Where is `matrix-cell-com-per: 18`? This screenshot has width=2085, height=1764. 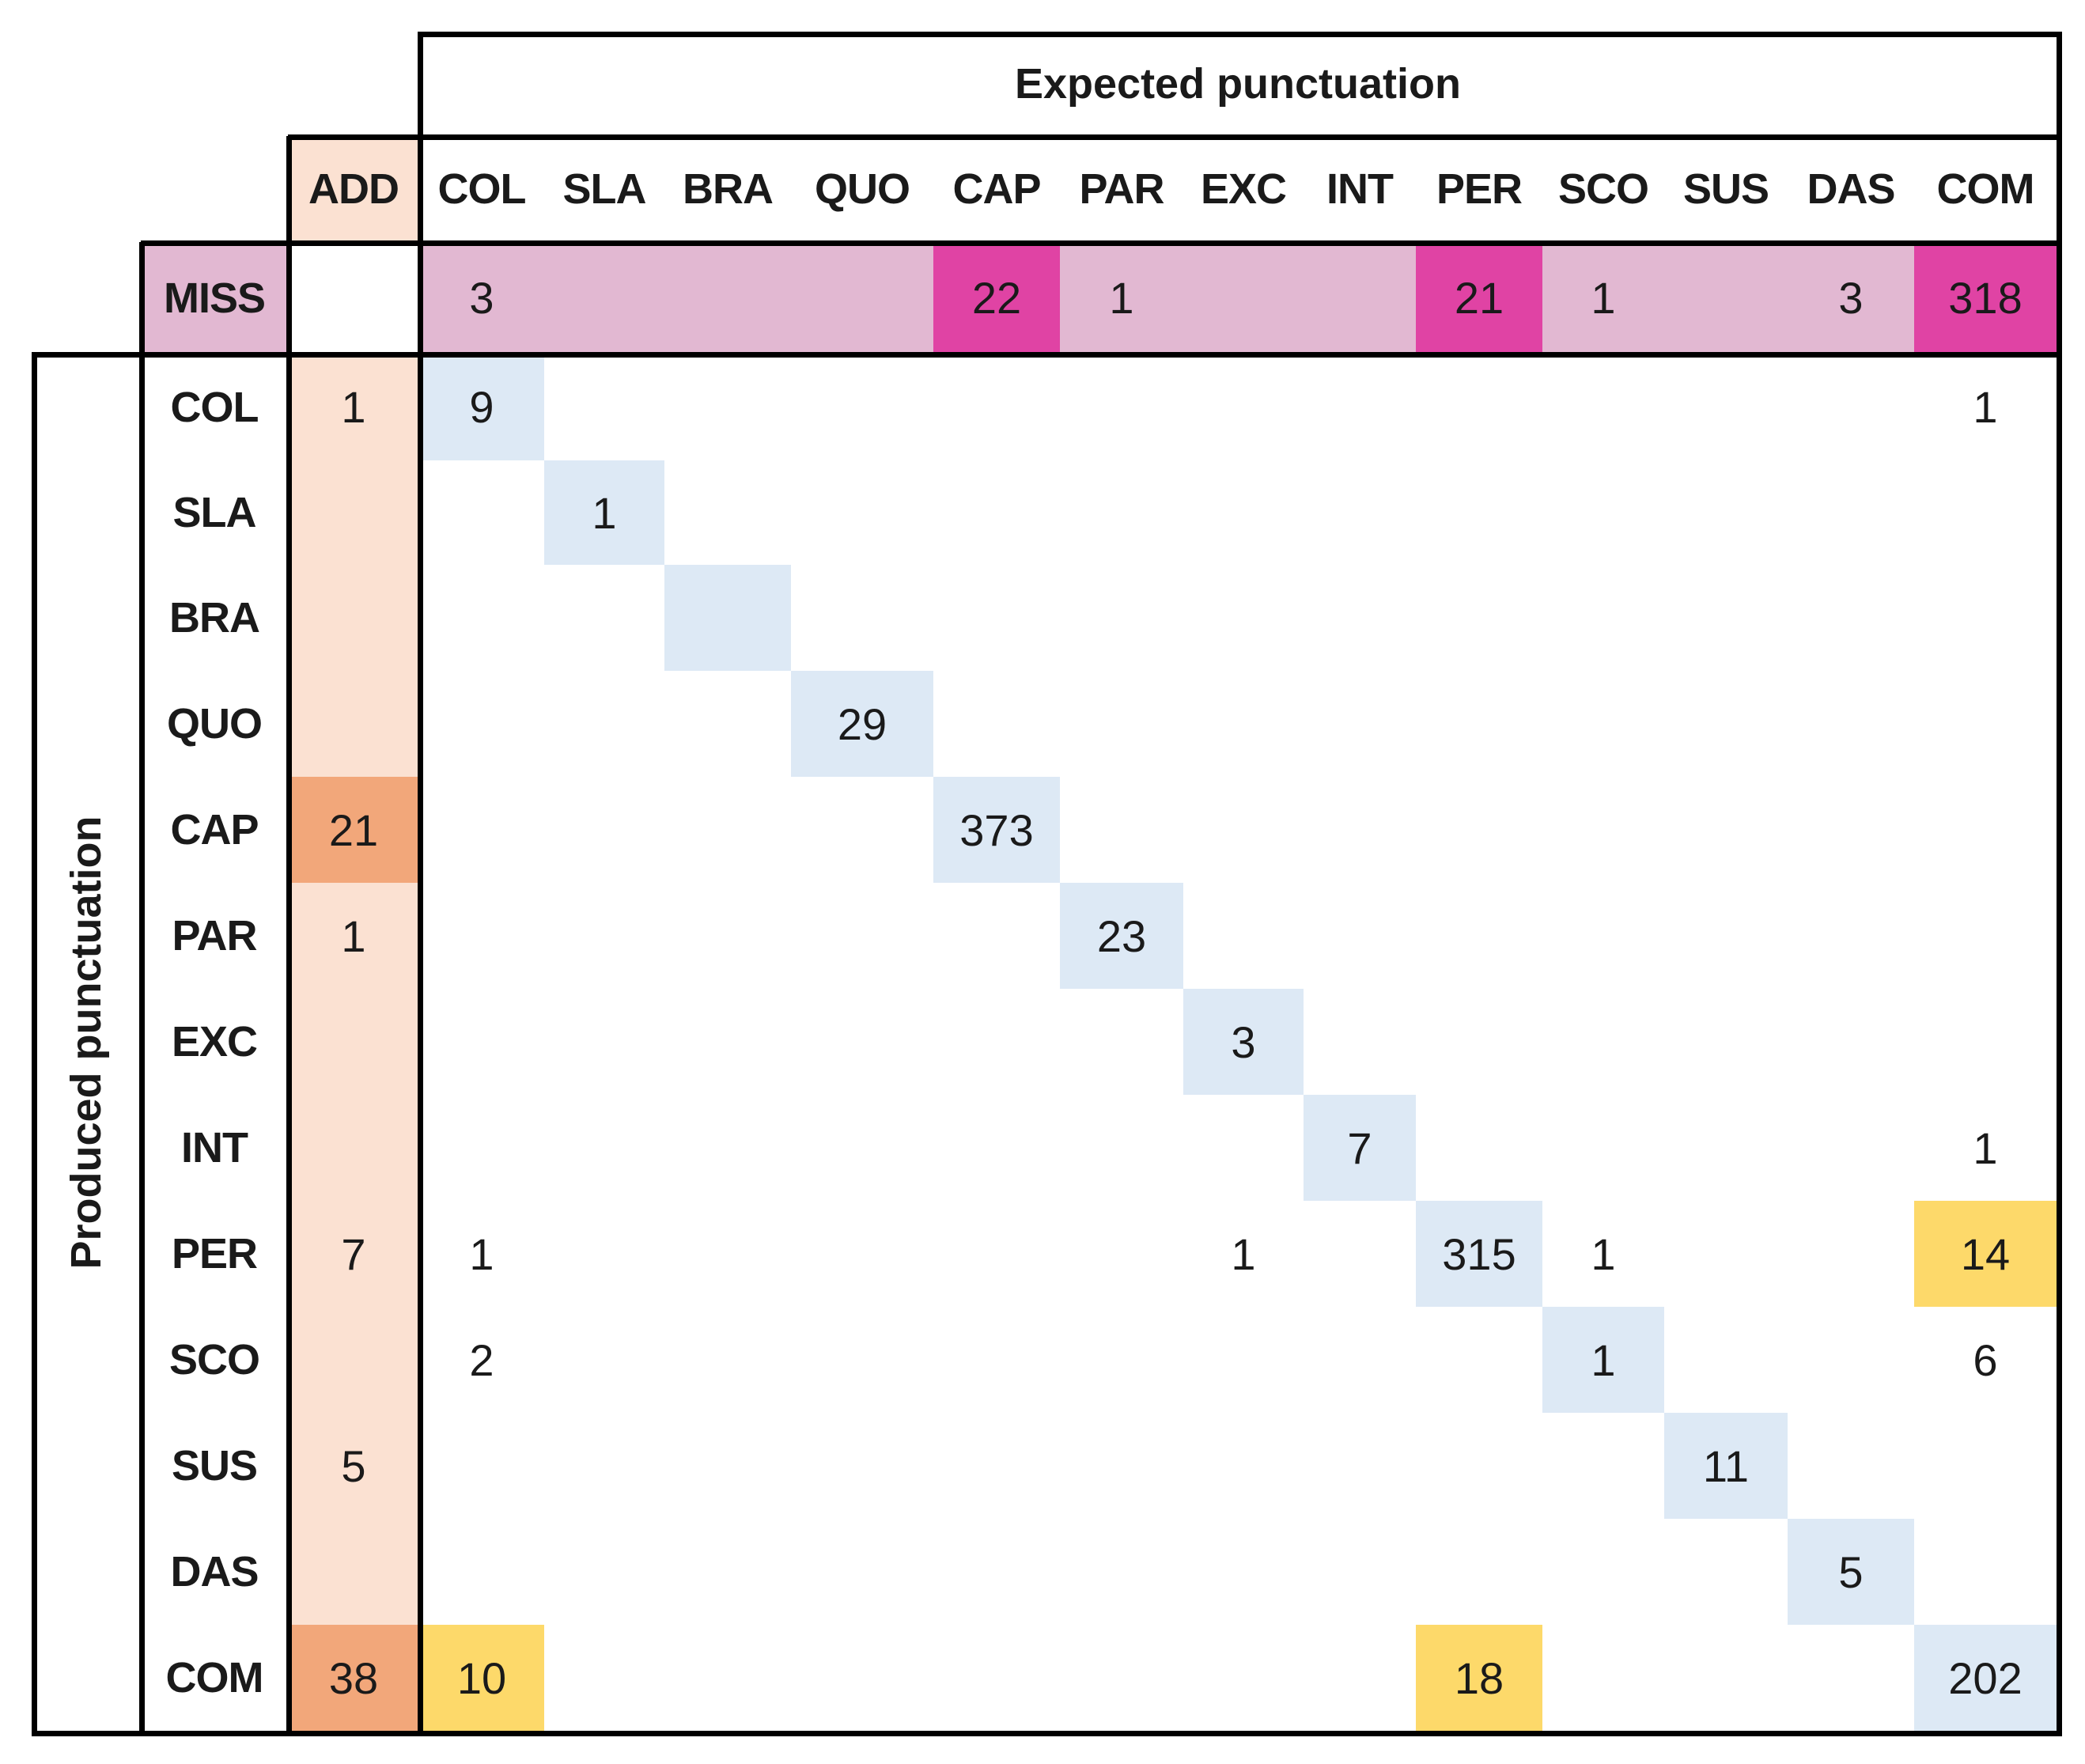
matrix-cell-com-per: 18 is located at coordinates (1479, 1678).